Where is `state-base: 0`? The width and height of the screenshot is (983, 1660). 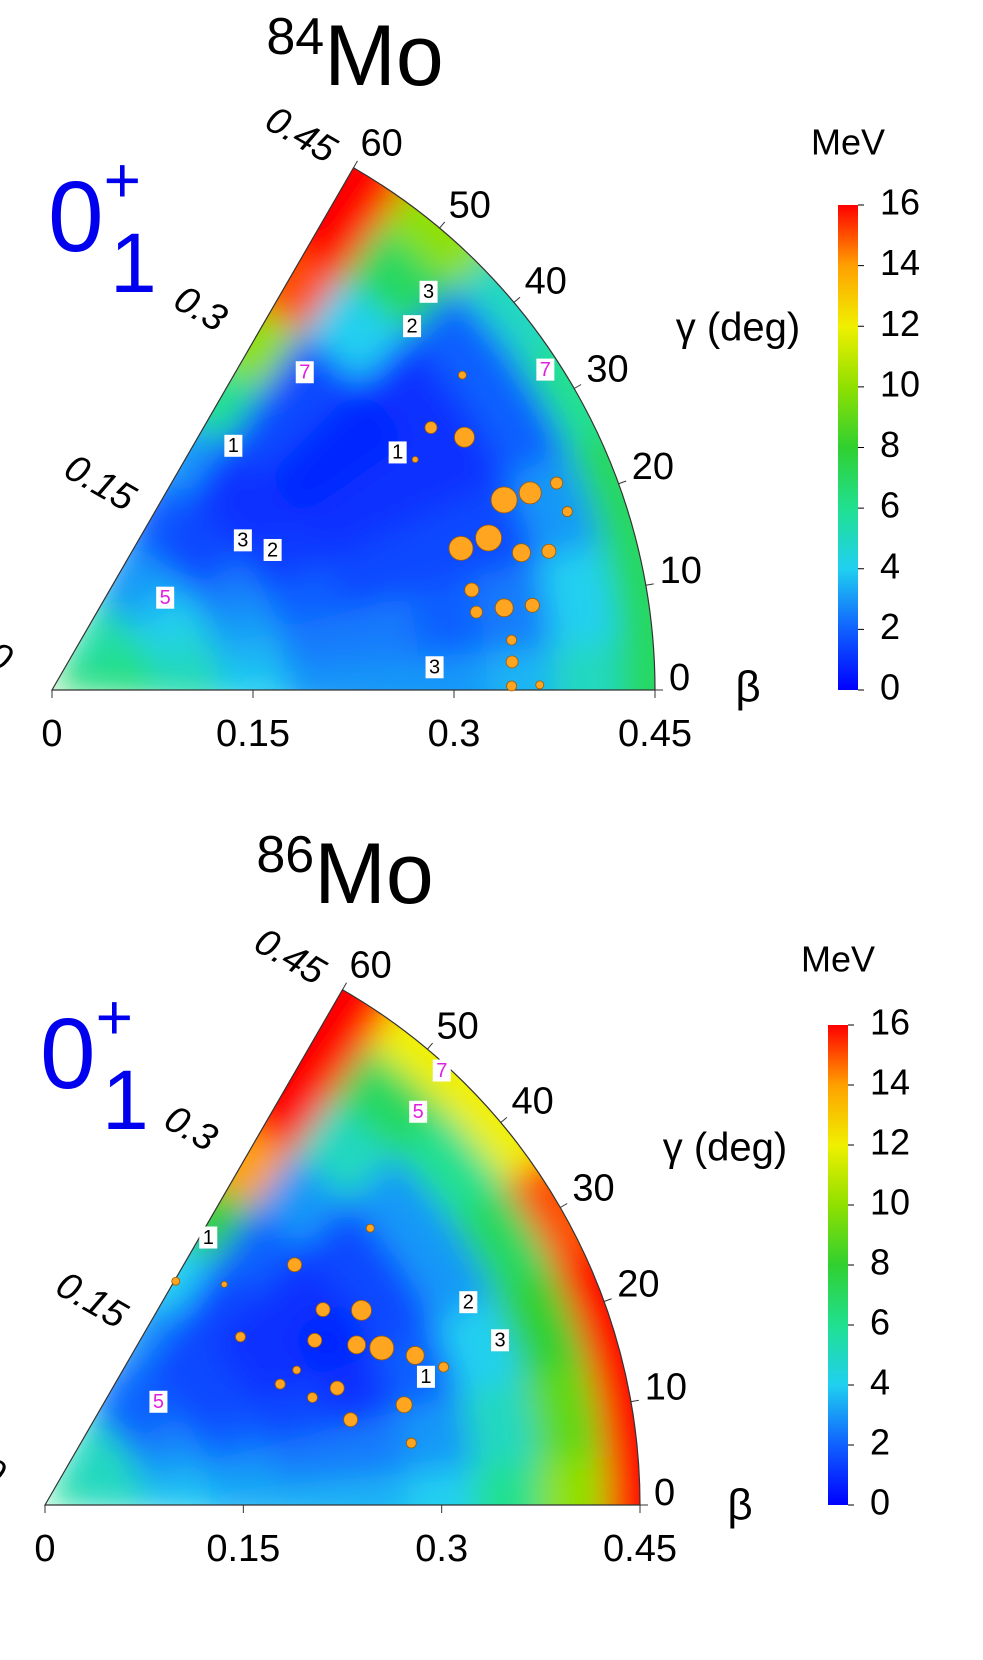 state-base: 0 is located at coordinates (76, 217).